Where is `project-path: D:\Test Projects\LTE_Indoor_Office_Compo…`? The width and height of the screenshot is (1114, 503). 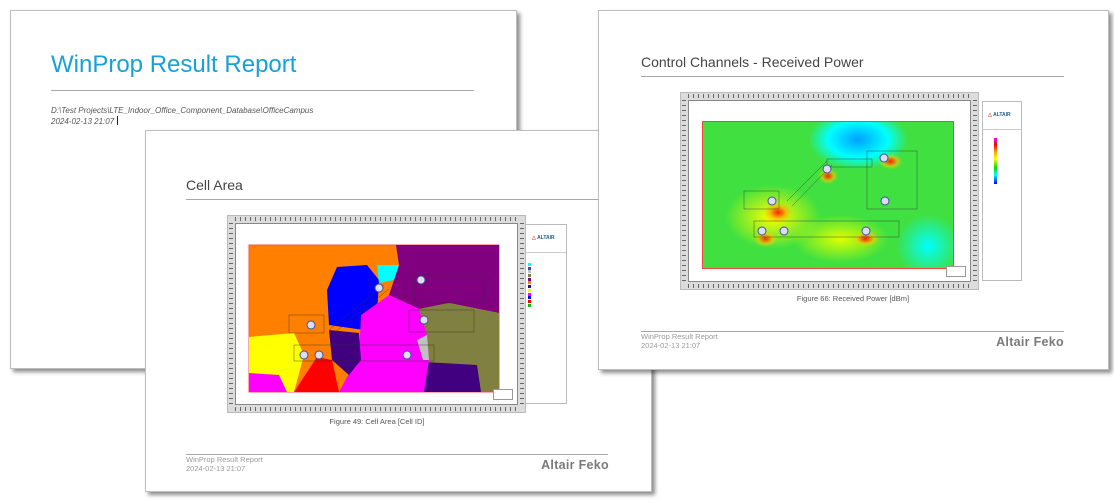 project-path: D:\Test Projects\LTE_Indoor_Office_Compo… is located at coordinates (182, 110).